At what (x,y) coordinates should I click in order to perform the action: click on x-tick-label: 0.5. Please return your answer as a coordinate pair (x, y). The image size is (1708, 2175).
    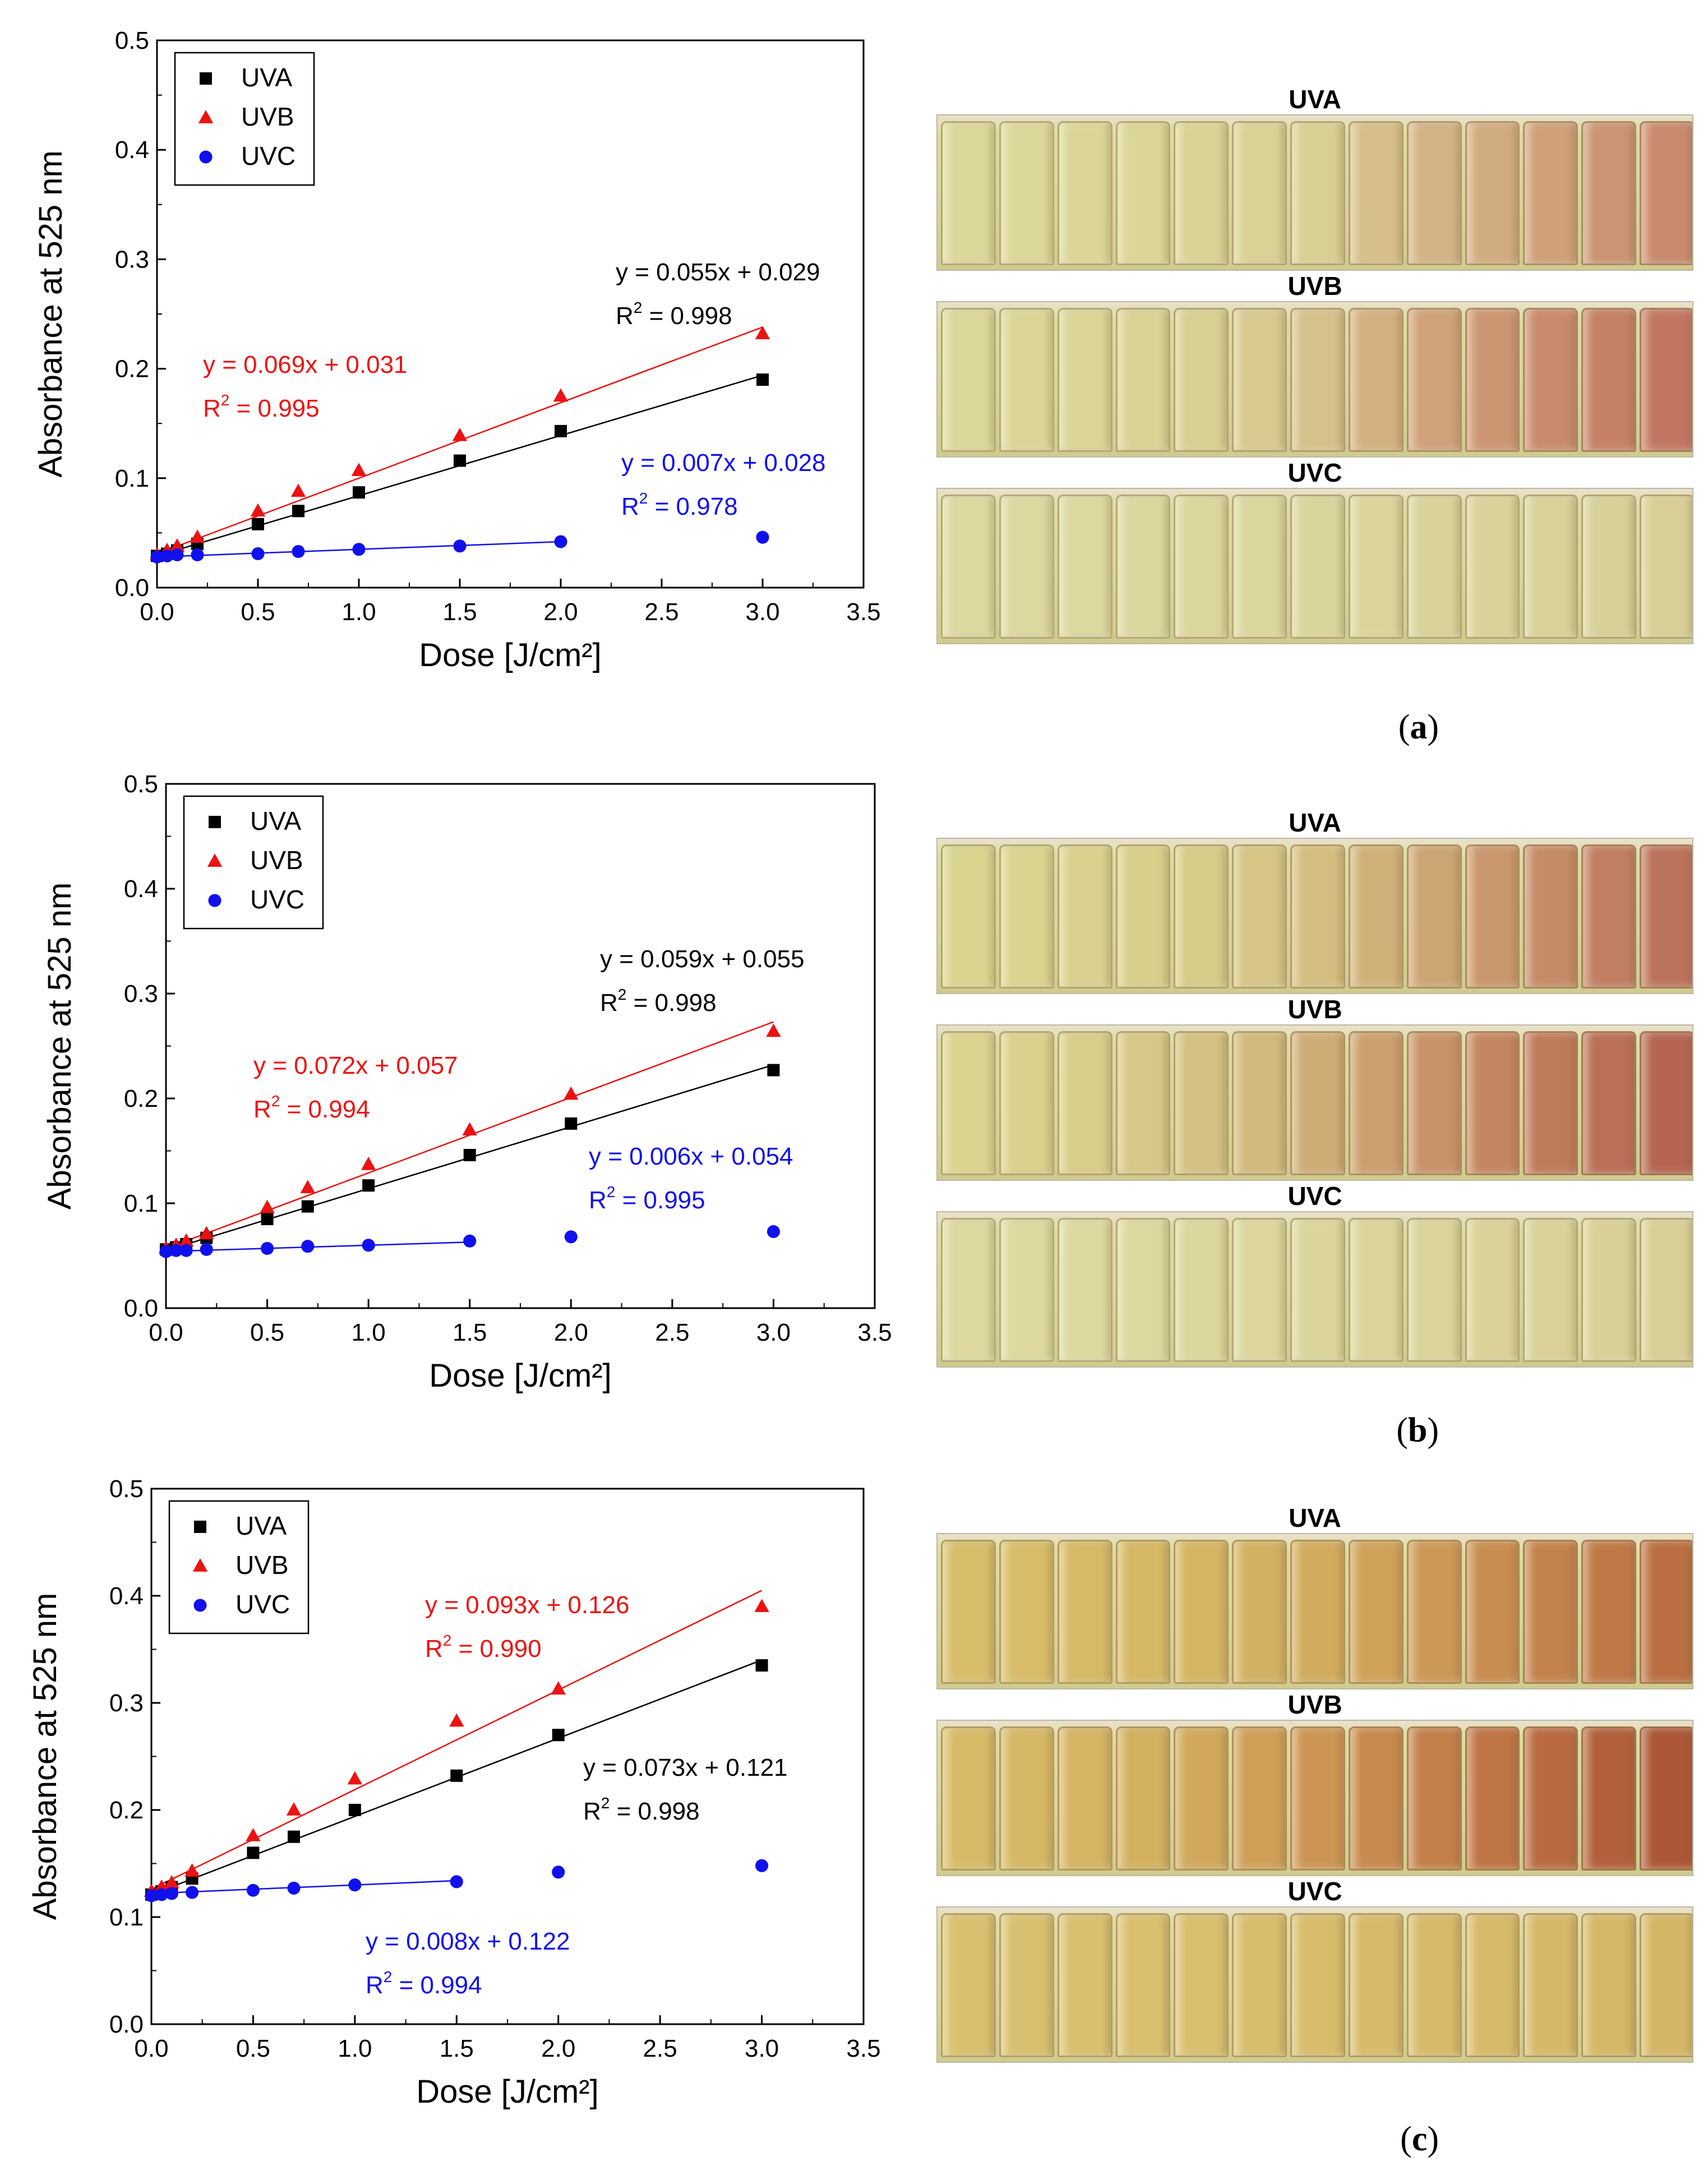
    Looking at the image, I should click on (258, 612).